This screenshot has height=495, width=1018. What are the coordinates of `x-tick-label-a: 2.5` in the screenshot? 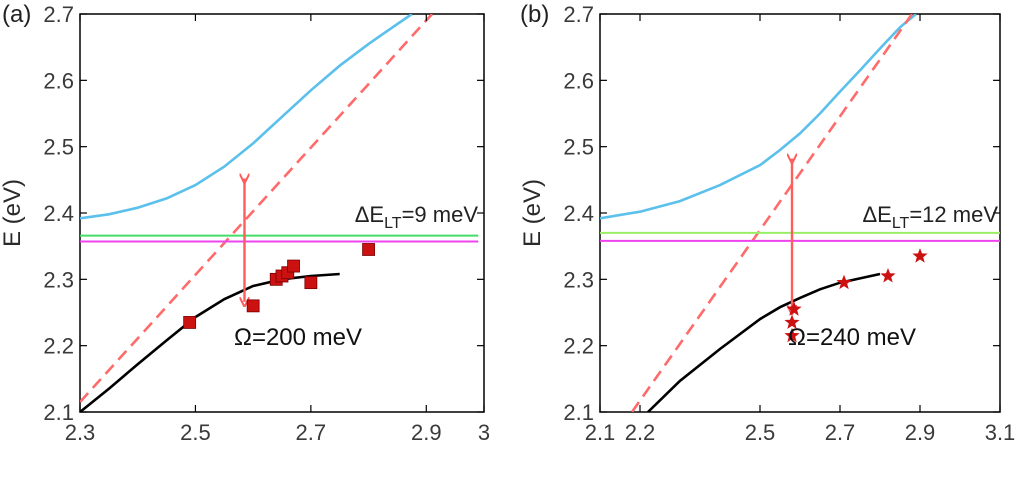 It's located at (195, 432).